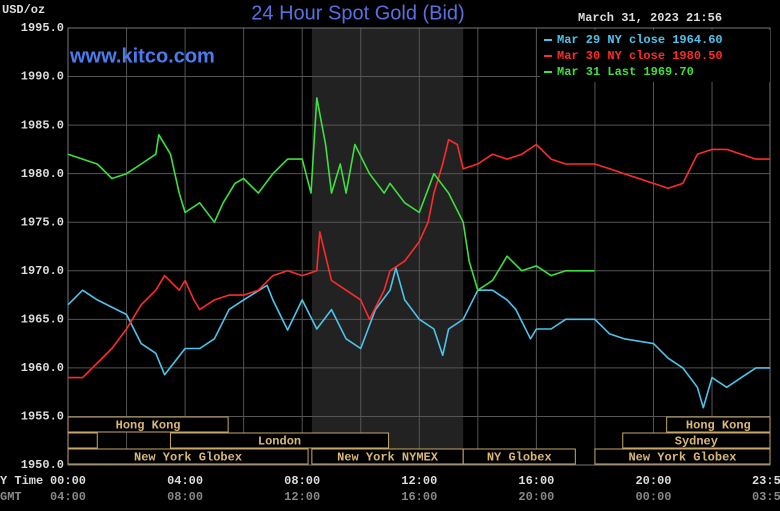 The width and height of the screenshot is (780, 511). I want to click on x2-tick-label: 04:00, so click(68, 497).